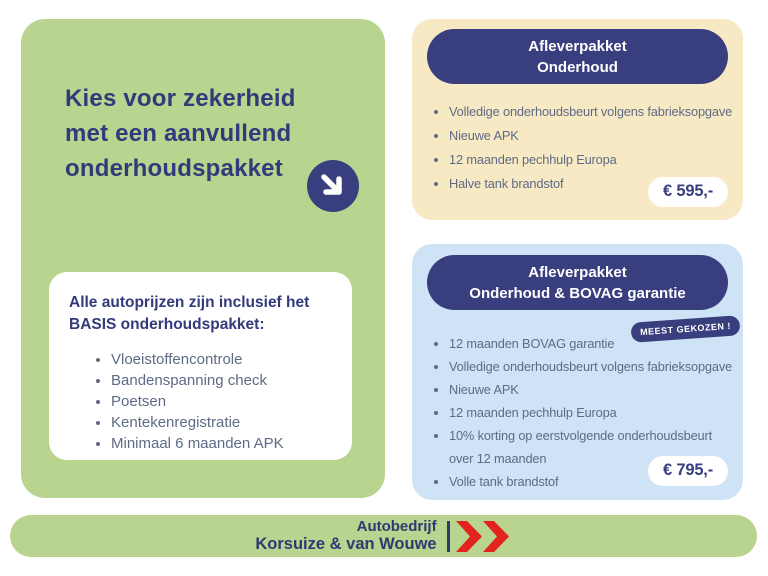 This screenshot has width=768, height=576. What do you see at coordinates (593, 481) in the screenshot?
I see `list-item: Volle tank brandstof` at bounding box center [593, 481].